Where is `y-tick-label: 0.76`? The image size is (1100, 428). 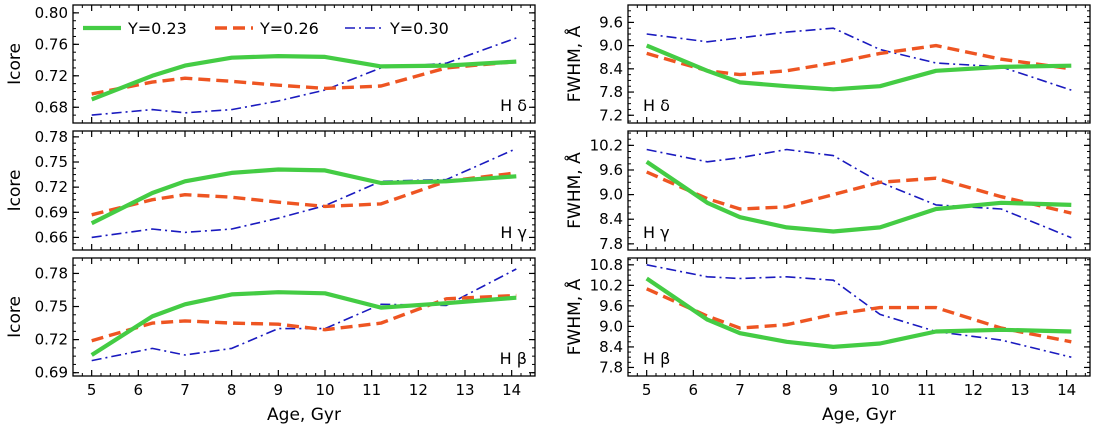 y-tick-label: 0.76 is located at coordinates (51, 44).